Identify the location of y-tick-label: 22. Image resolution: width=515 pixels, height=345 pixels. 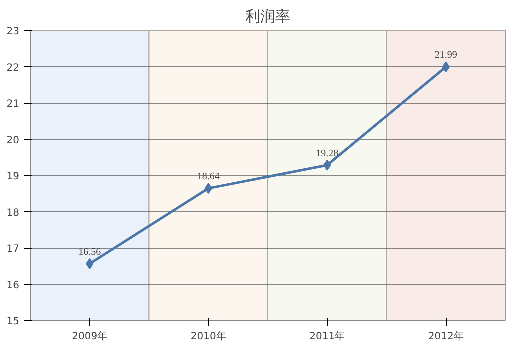
(13, 68).